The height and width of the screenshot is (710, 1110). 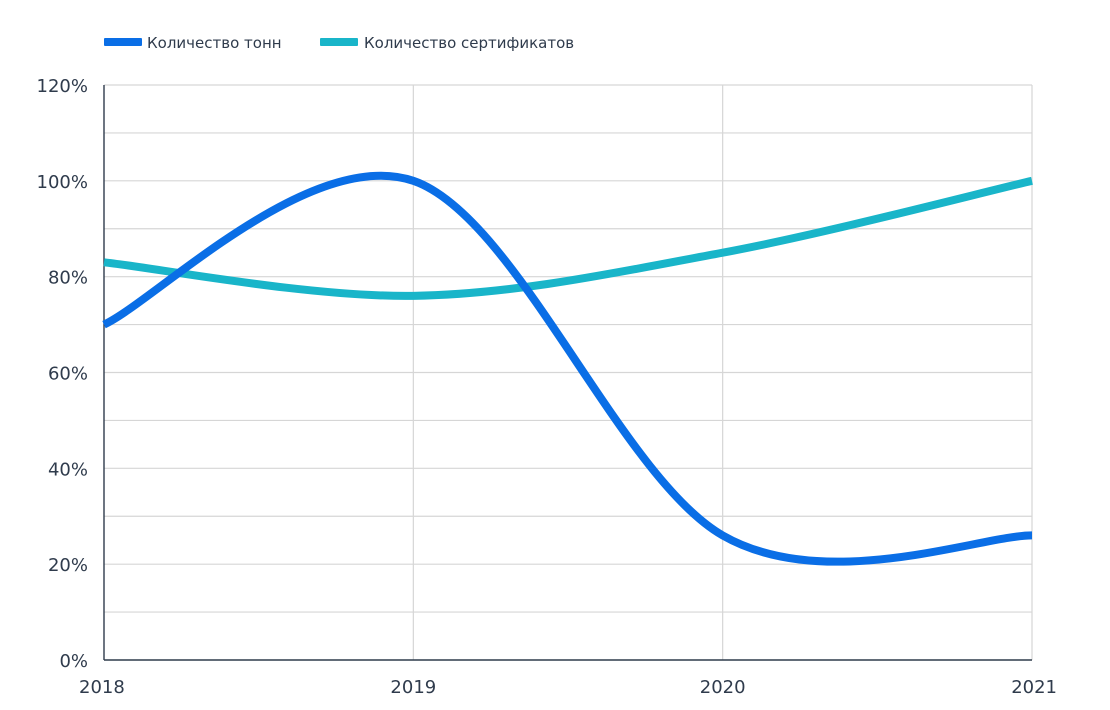 What do you see at coordinates (1034, 687) in the screenshot?
I see `x-tick-label: 2021` at bounding box center [1034, 687].